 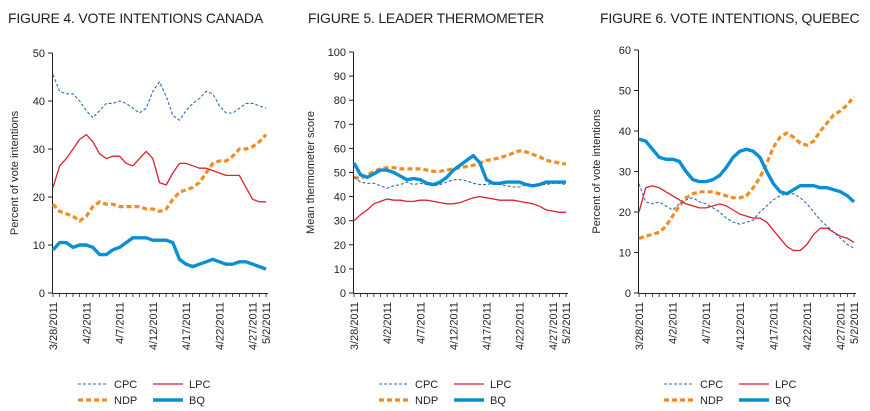 What do you see at coordinates (730, 18) in the screenshot?
I see `chart-title: FIGURE 6. VOTE INTENTIONS, QUEBEC` at bounding box center [730, 18].